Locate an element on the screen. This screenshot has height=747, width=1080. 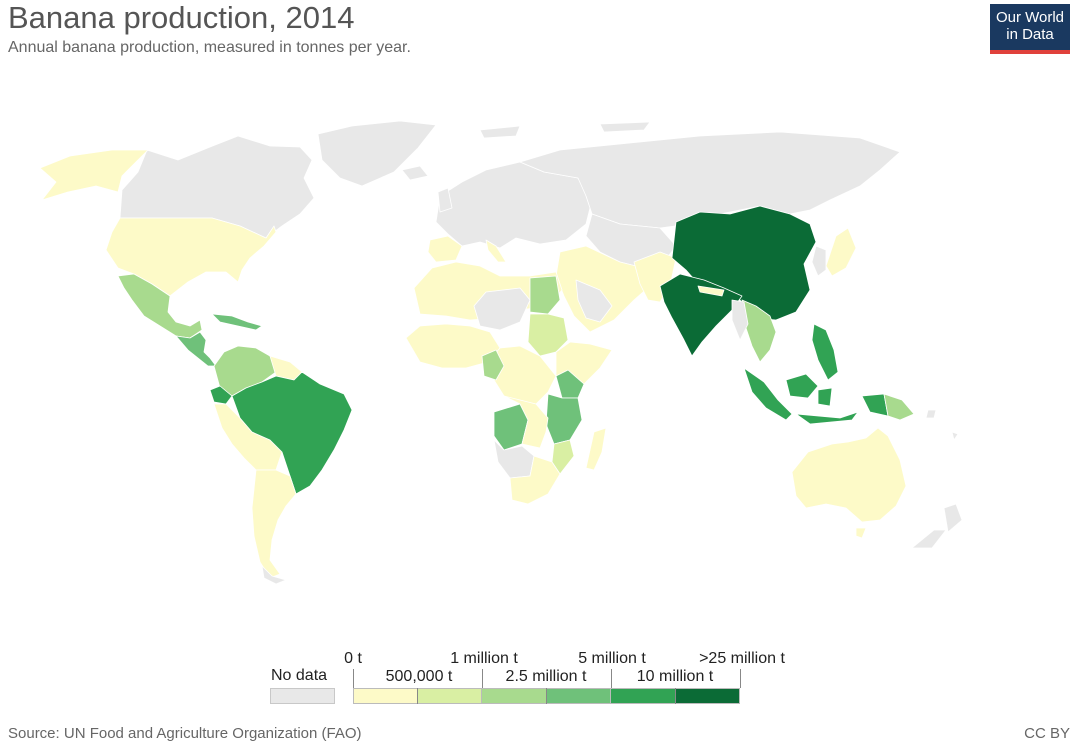
region-patagonia-tip is located at coordinates (274, 575).